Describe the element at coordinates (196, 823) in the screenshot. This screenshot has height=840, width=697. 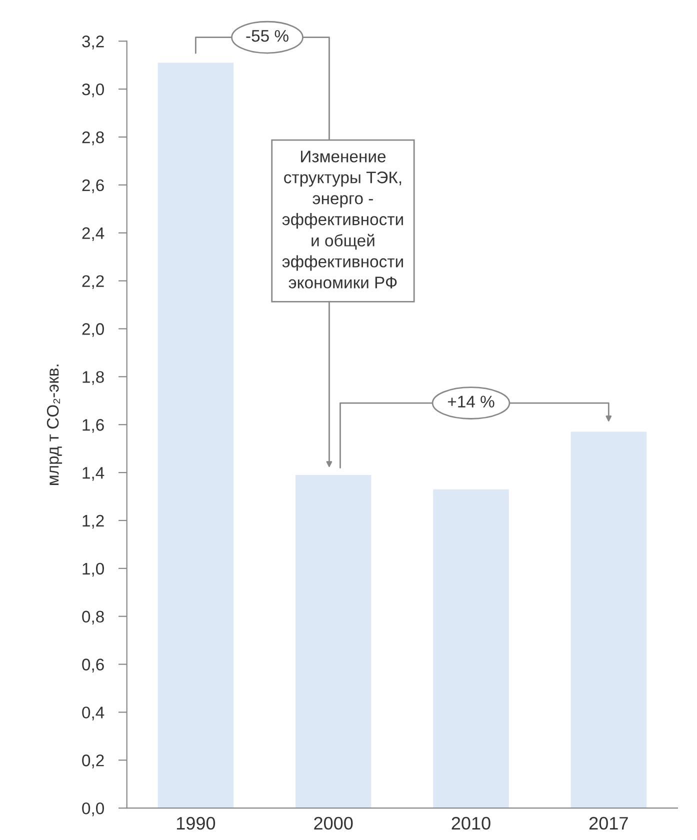
I see `x-tick-label: 1990` at that location.